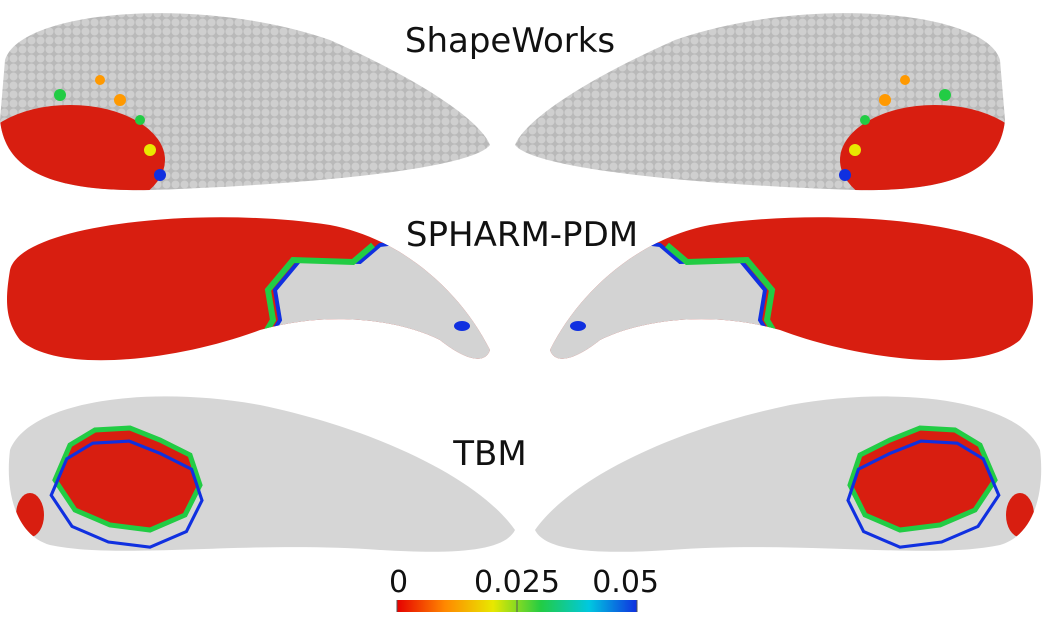  I want to click on panel-label: TBM, so click(489, 454).